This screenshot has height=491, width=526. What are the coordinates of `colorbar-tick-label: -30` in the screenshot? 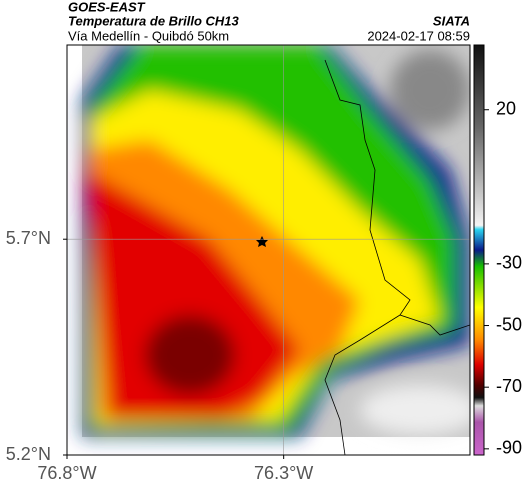 It's located at (509, 263).